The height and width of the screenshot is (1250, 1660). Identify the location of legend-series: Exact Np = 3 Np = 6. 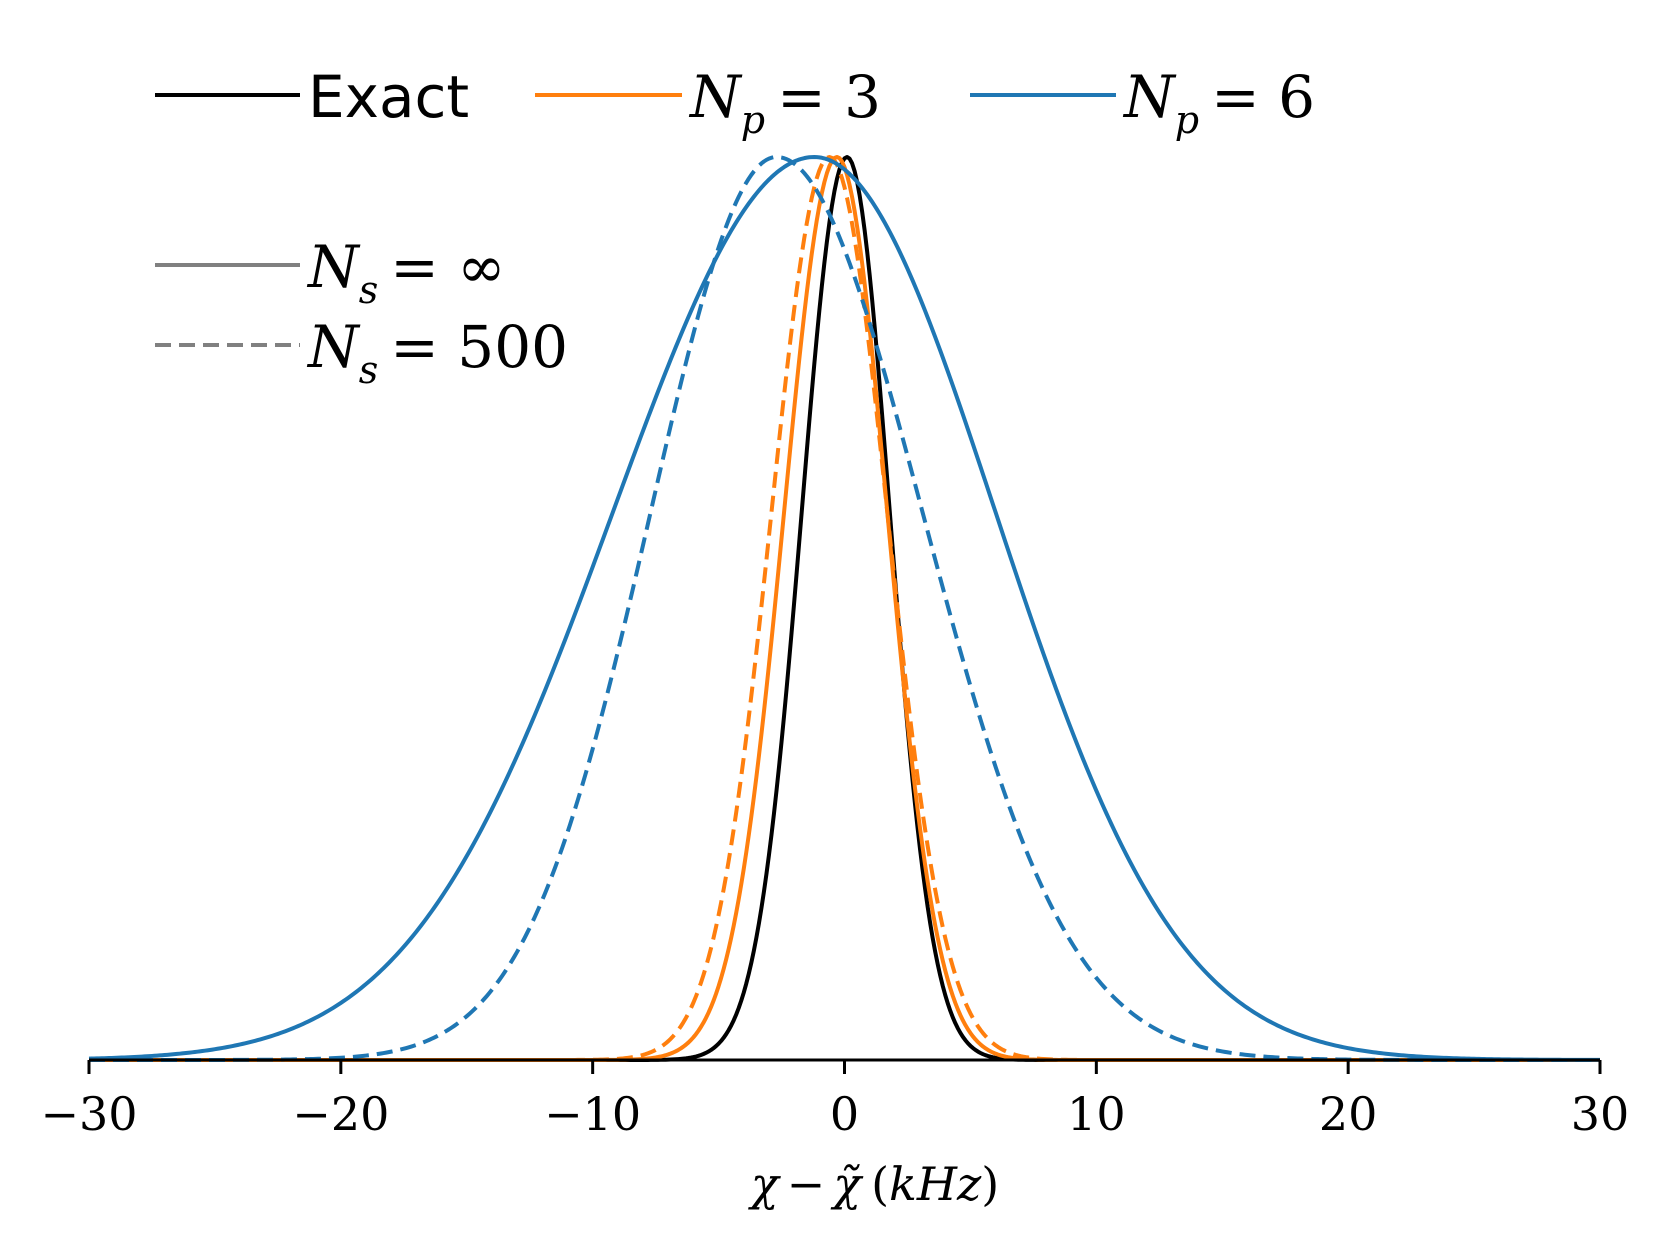
(735, 102).